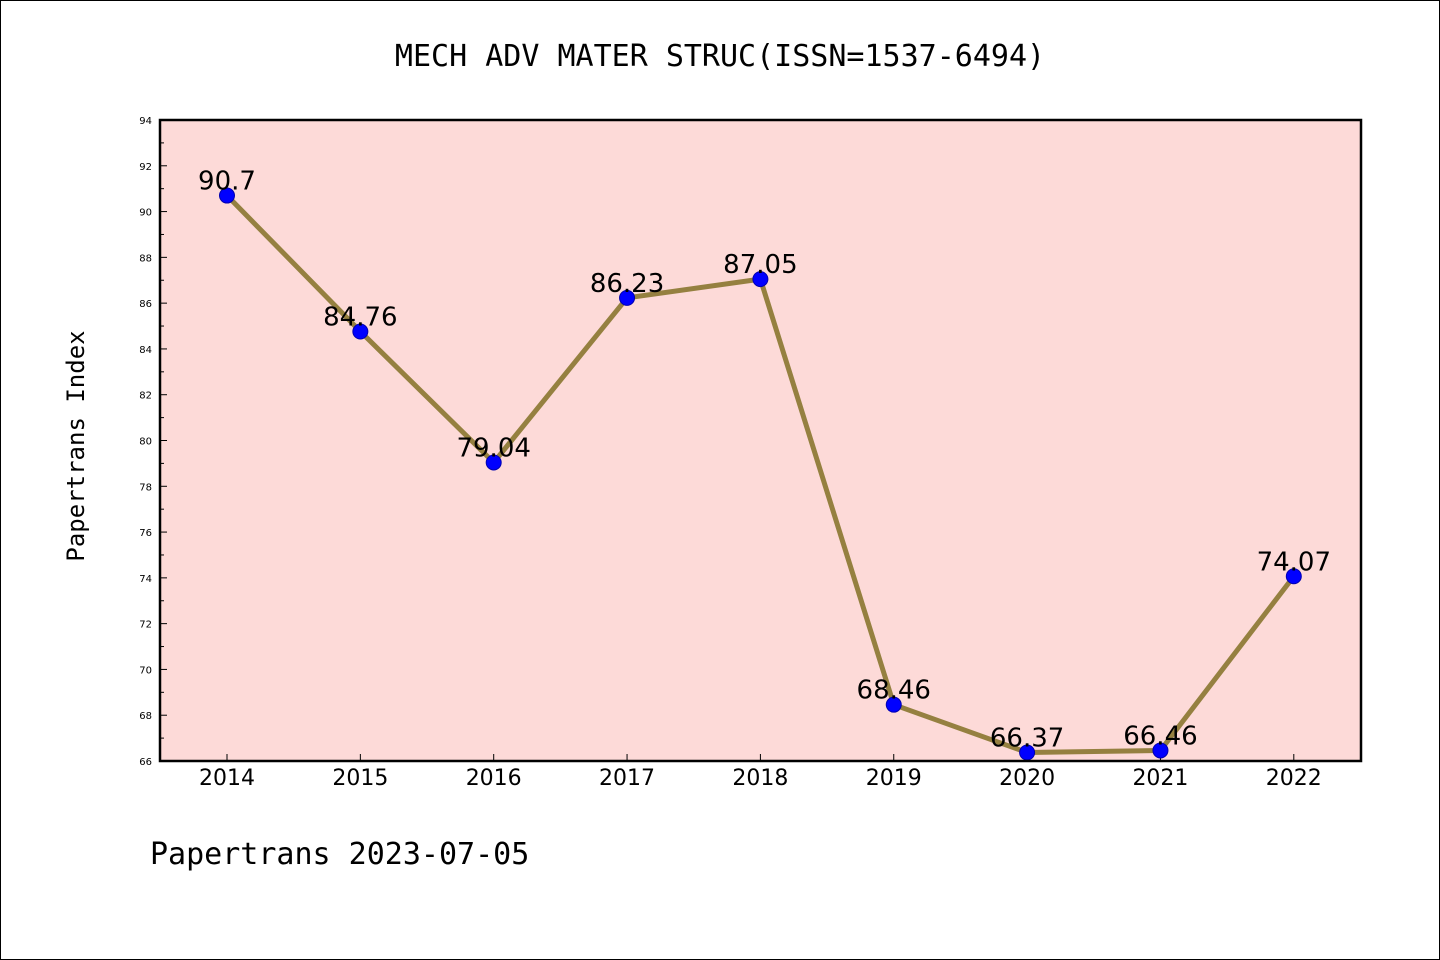  I want to click on y-tick-label: 82, so click(145, 396).